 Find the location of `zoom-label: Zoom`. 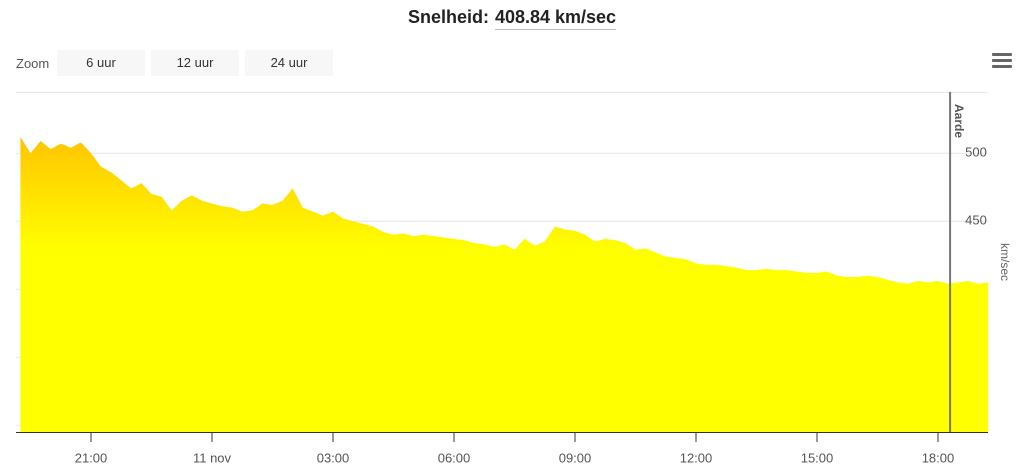

zoom-label: Zoom is located at coordinates (33, 63).